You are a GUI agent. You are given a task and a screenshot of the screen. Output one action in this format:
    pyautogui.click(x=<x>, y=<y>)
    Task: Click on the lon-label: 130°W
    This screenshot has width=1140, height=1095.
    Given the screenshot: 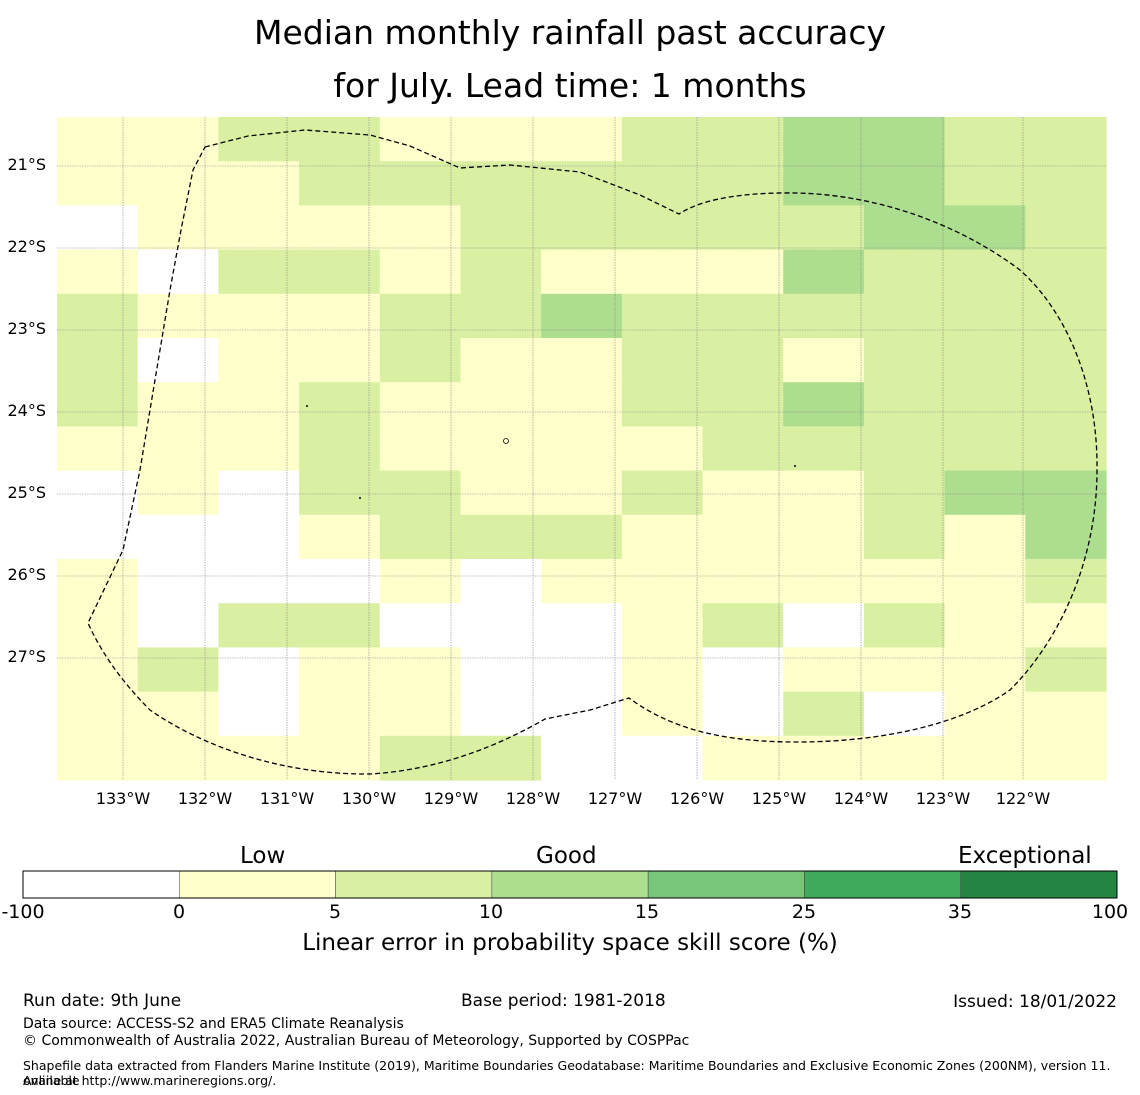 What is the action you would take?
    pyautogui.click(x=369, y=798)
    